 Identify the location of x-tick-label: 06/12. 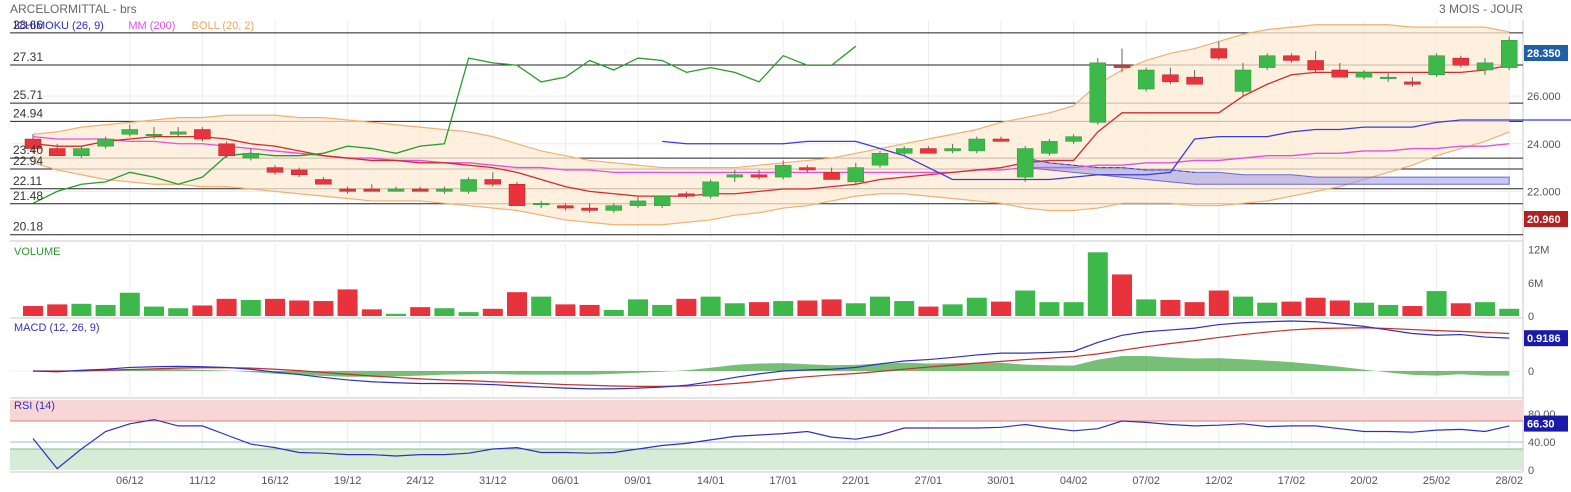
(130, 481).